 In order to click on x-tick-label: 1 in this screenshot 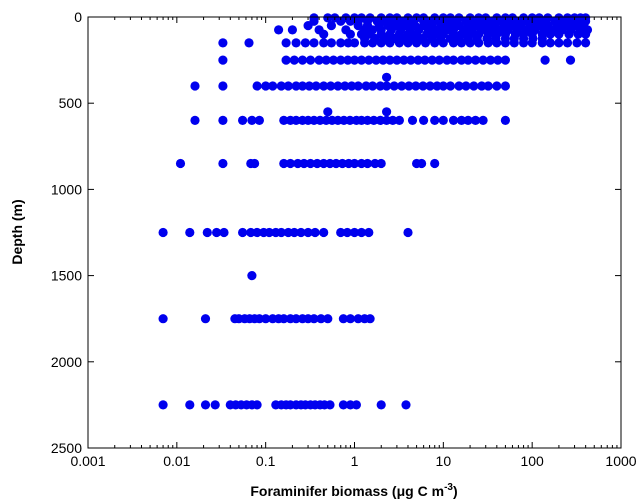, I will do `click(355, 461)`.